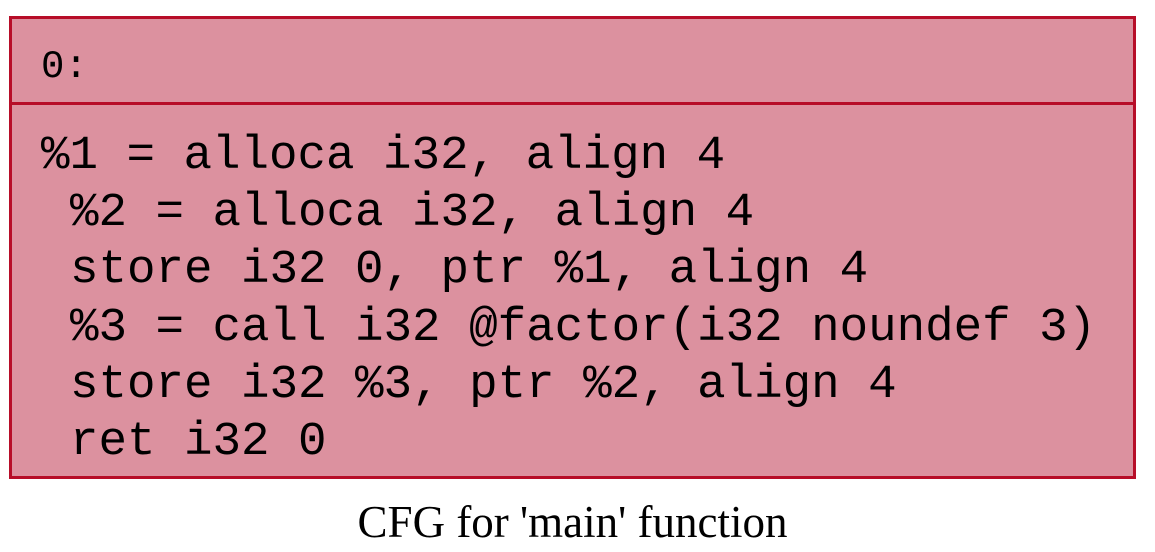 Image resolution: width=1155 pixels, height=552 pixels. I want to click on instruction-line: %2 = alloca i32, align 4, so click(412, 213).